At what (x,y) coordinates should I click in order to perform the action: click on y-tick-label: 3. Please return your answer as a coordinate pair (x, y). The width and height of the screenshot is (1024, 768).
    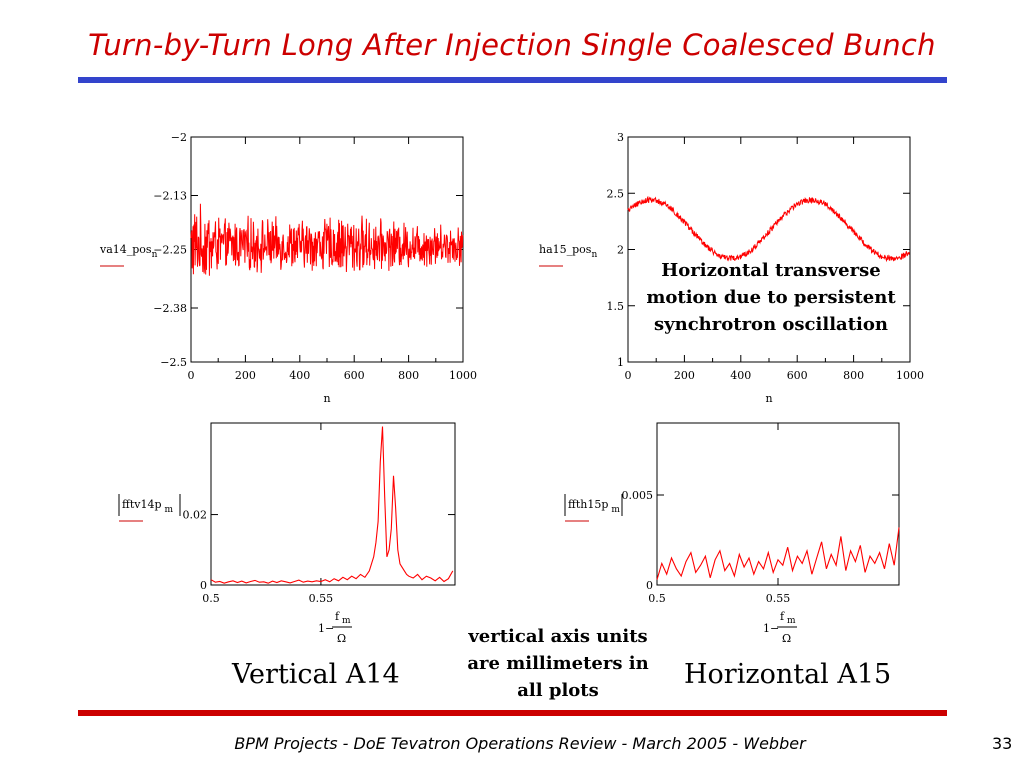
    Looking at the image, I should click on (620, 137).